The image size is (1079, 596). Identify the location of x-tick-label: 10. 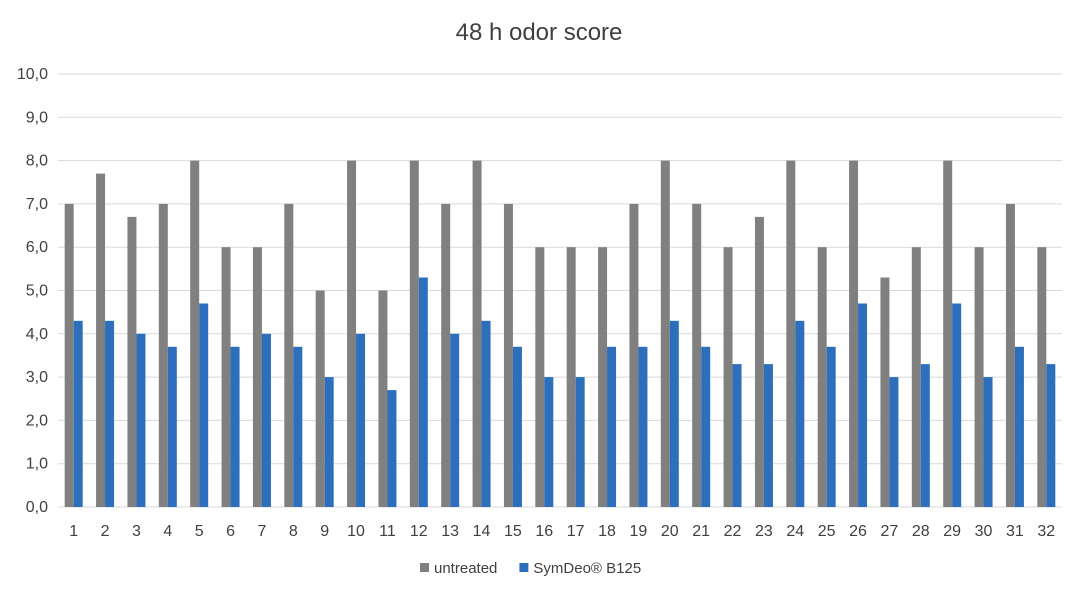
(356, 531).